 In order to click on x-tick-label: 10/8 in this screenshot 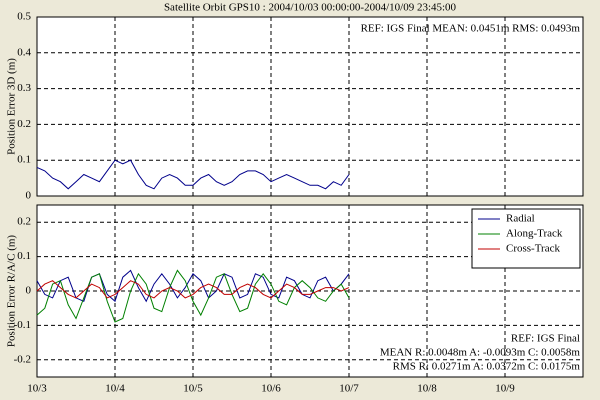, I will do `click(427, 389)`.